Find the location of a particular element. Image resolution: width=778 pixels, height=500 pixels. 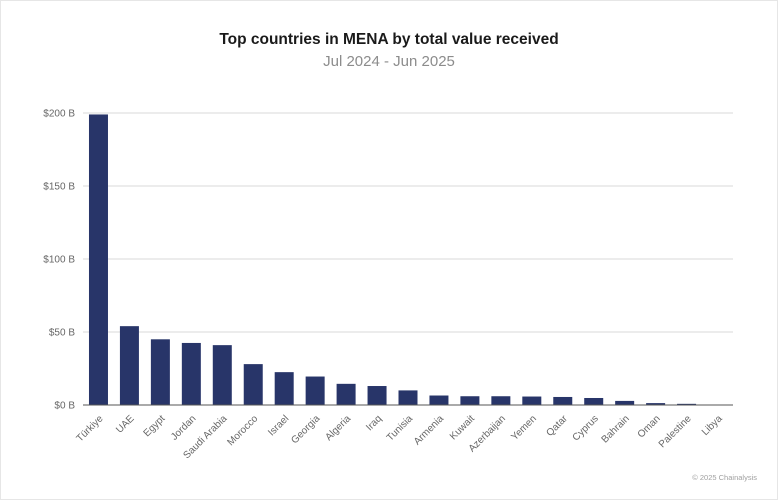

x-tick-label: Qatar is located at coordinates (557, 426).